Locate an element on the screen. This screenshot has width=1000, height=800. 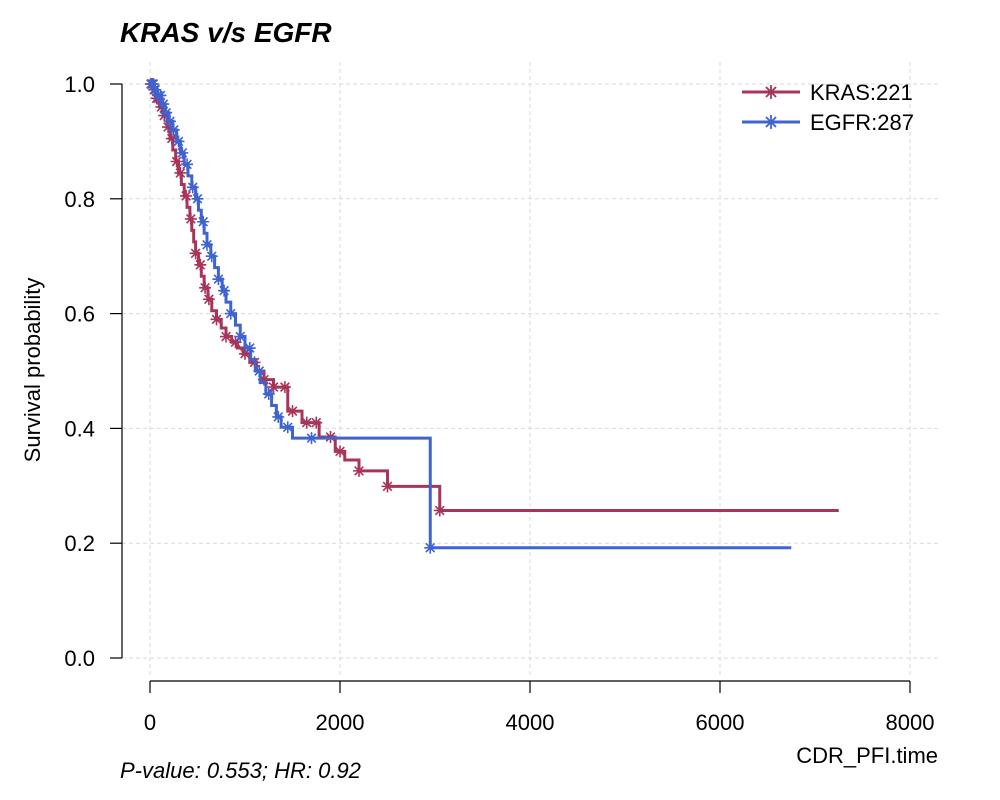
legend-label-kras: KRAS:221 is located at coordinates (861, 92).